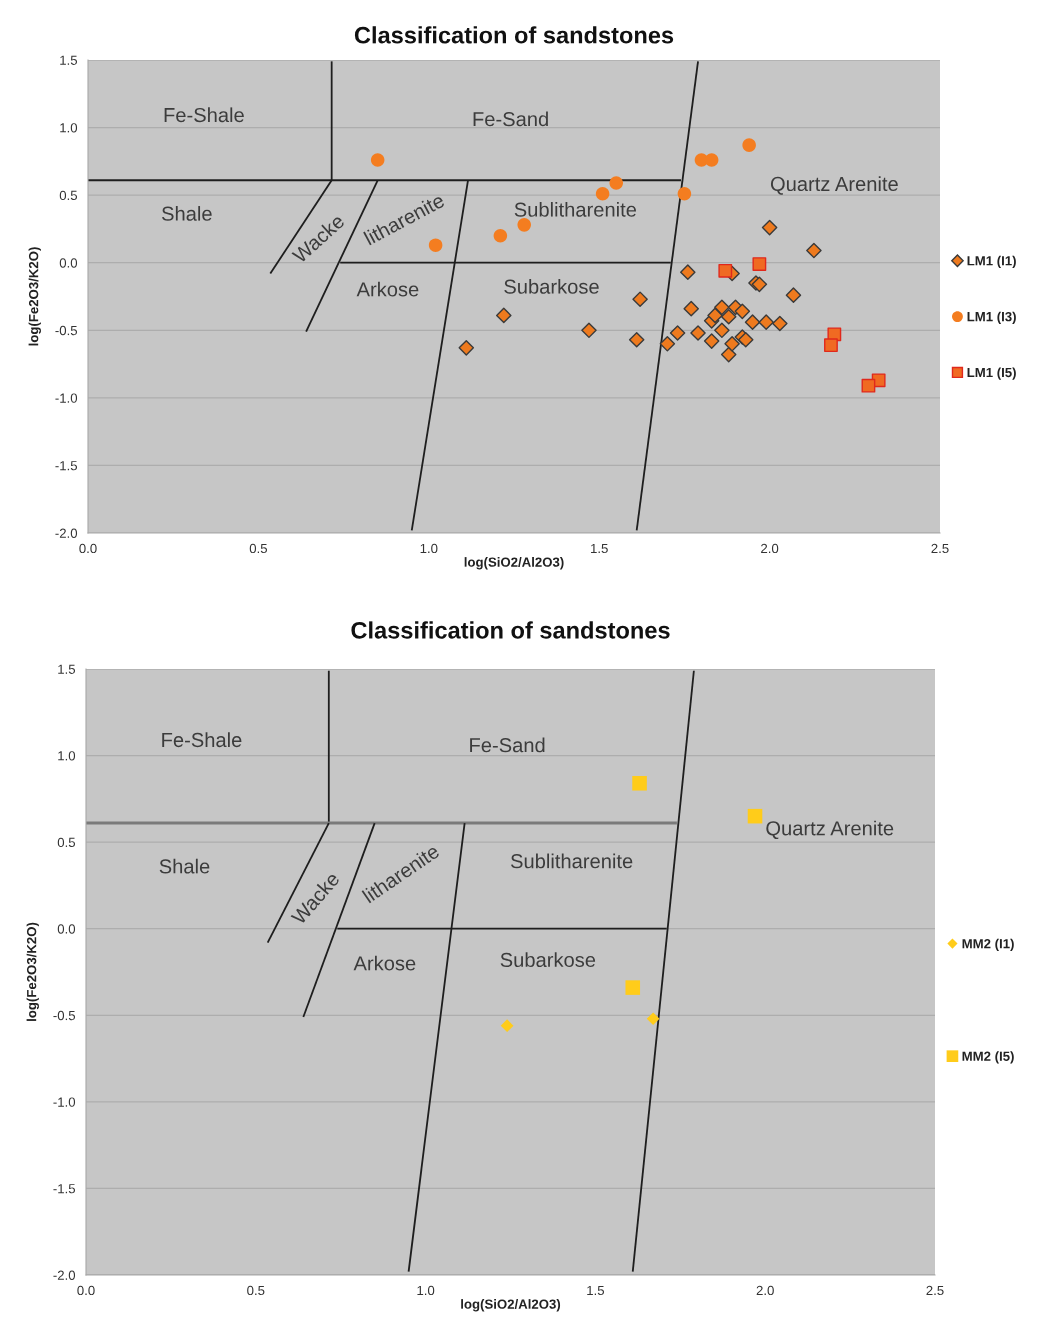  What do you see at coordinates (988, 944) in the screenshot?
I see `legend-label: MM2 (I1)` at bounding box center [988, 944].